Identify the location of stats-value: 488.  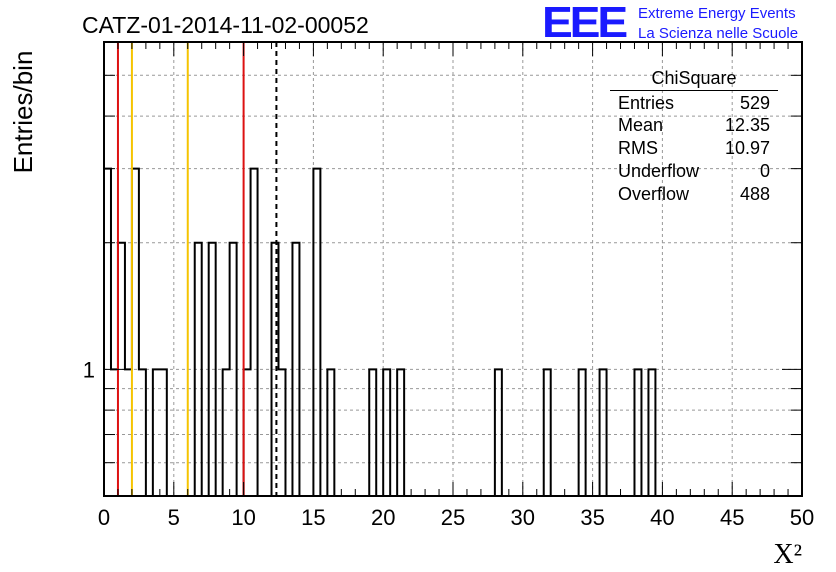
(754, 194).